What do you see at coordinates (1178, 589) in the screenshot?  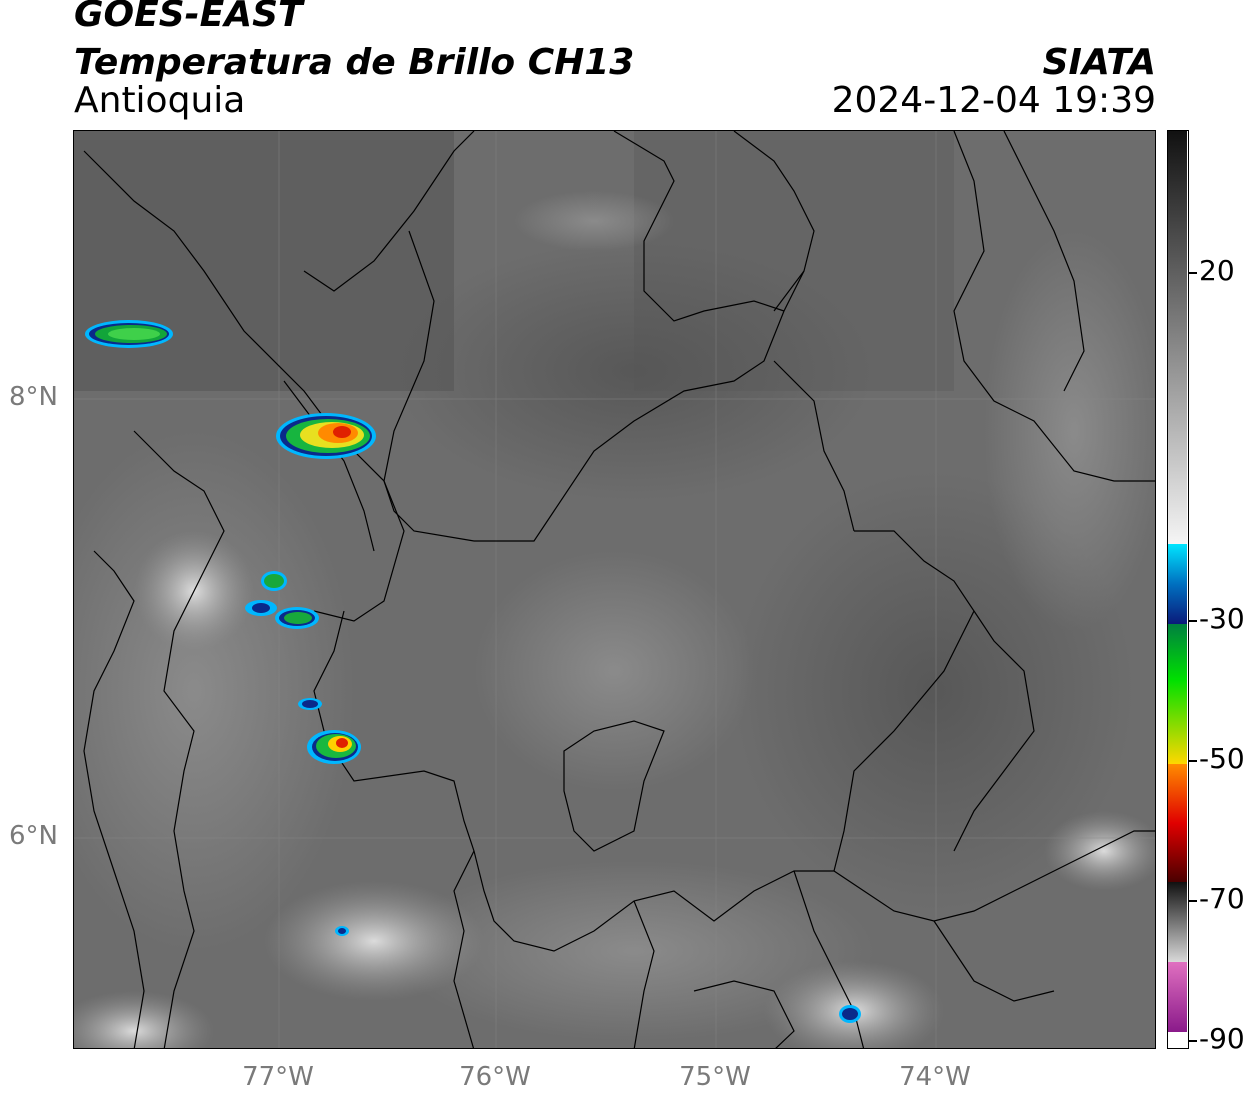 I see `colorbar` at bounding box center [1178, 589].